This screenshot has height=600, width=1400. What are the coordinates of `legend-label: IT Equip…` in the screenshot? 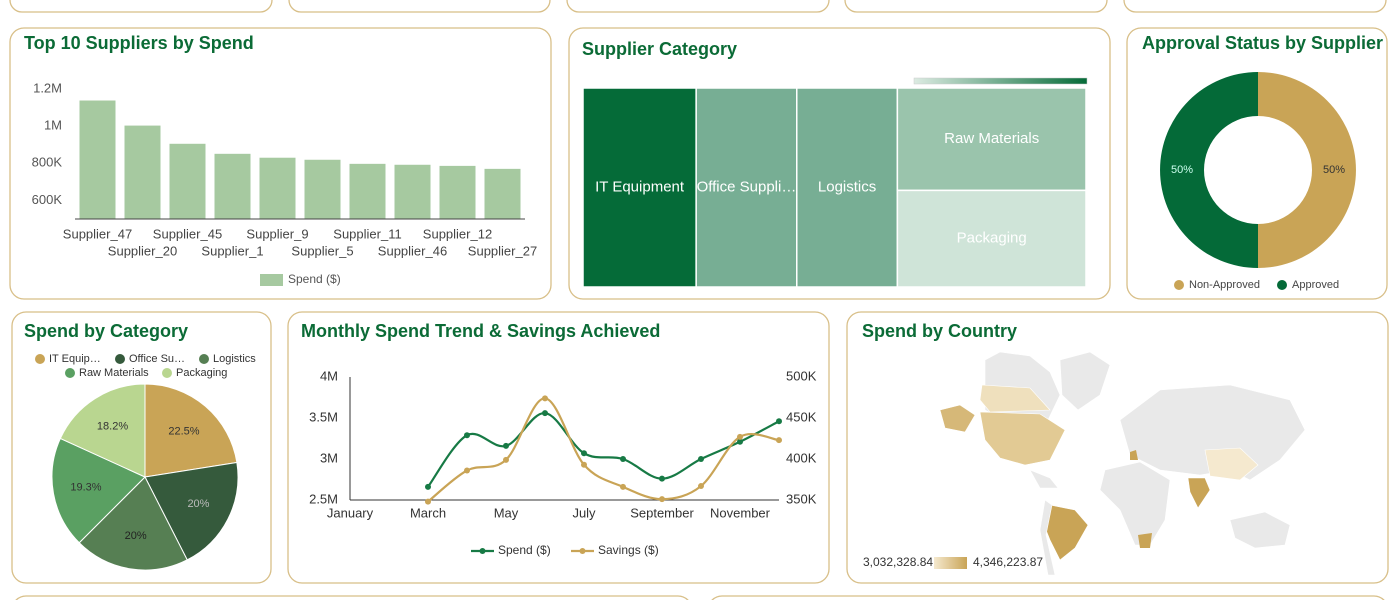 It's located at (75, 359).